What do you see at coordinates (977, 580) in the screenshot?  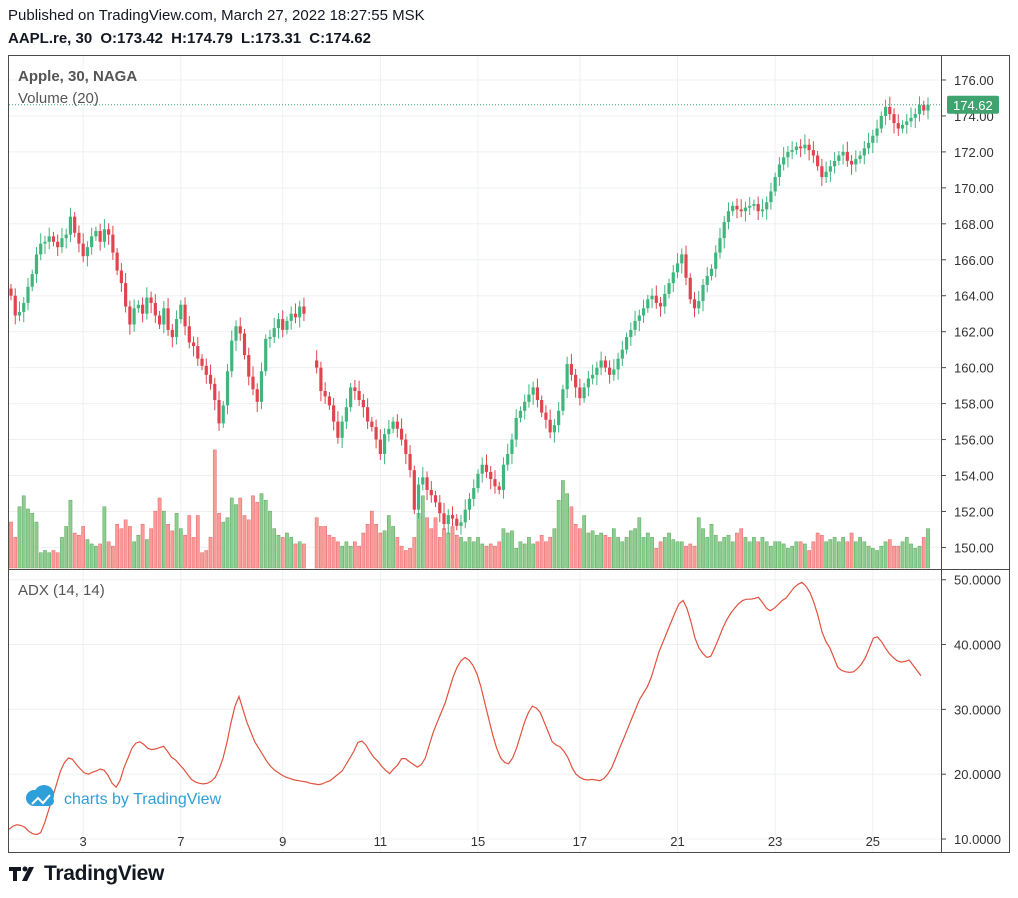 I see `adx-axis-label: 50.0000` at bounding box center [977, 580].